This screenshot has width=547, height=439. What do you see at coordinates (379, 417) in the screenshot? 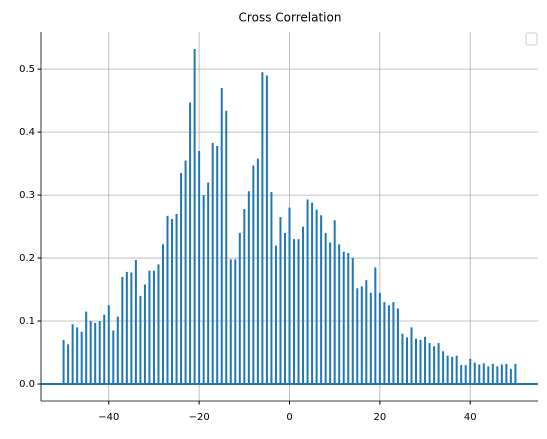
I see `x-tick-label: 20` at bounding box center [379, 417].